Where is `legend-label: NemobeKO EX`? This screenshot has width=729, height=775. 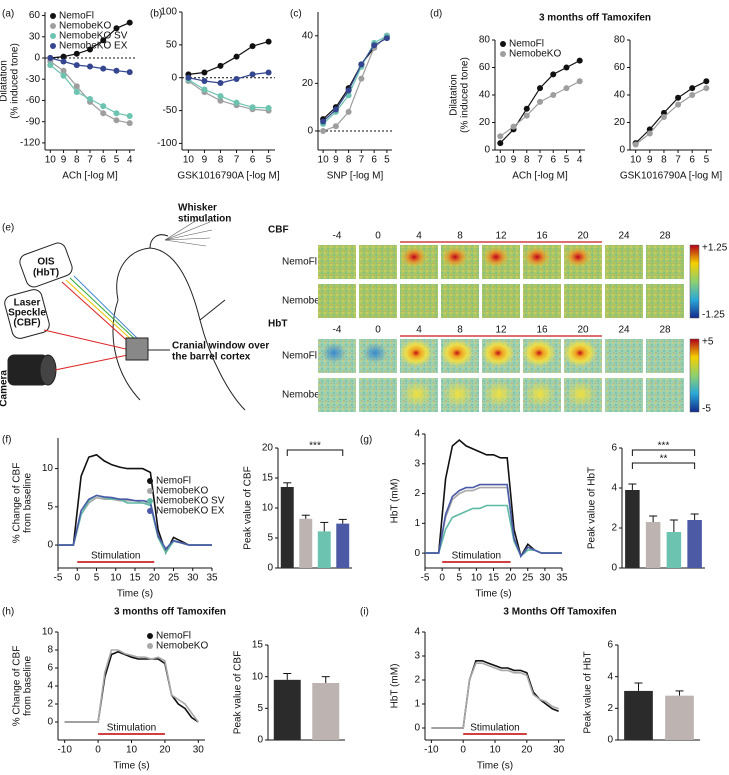 legend-label: NemobeKO EX is located at coordinates (190, 511).